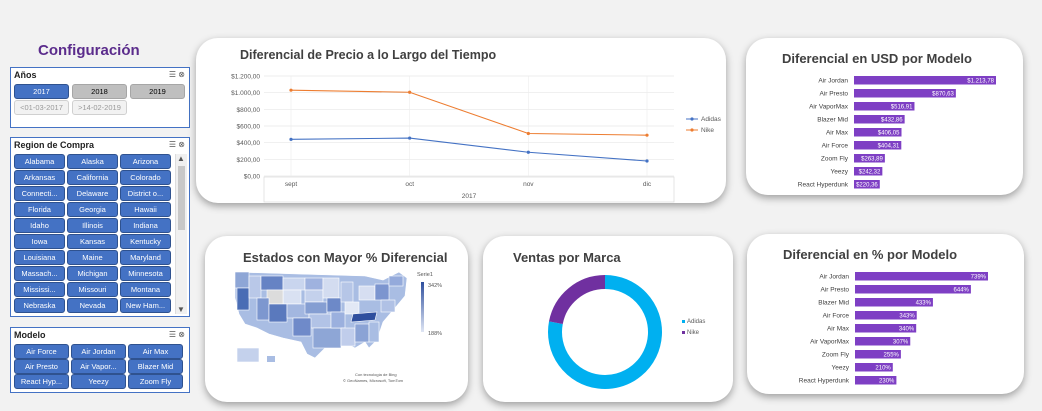 This screenshot has width=1042, height=411. What do you see at coordinates (92, 257) in the screenshot?
I see `region-option: Maine` at bounding box center [92, 257].